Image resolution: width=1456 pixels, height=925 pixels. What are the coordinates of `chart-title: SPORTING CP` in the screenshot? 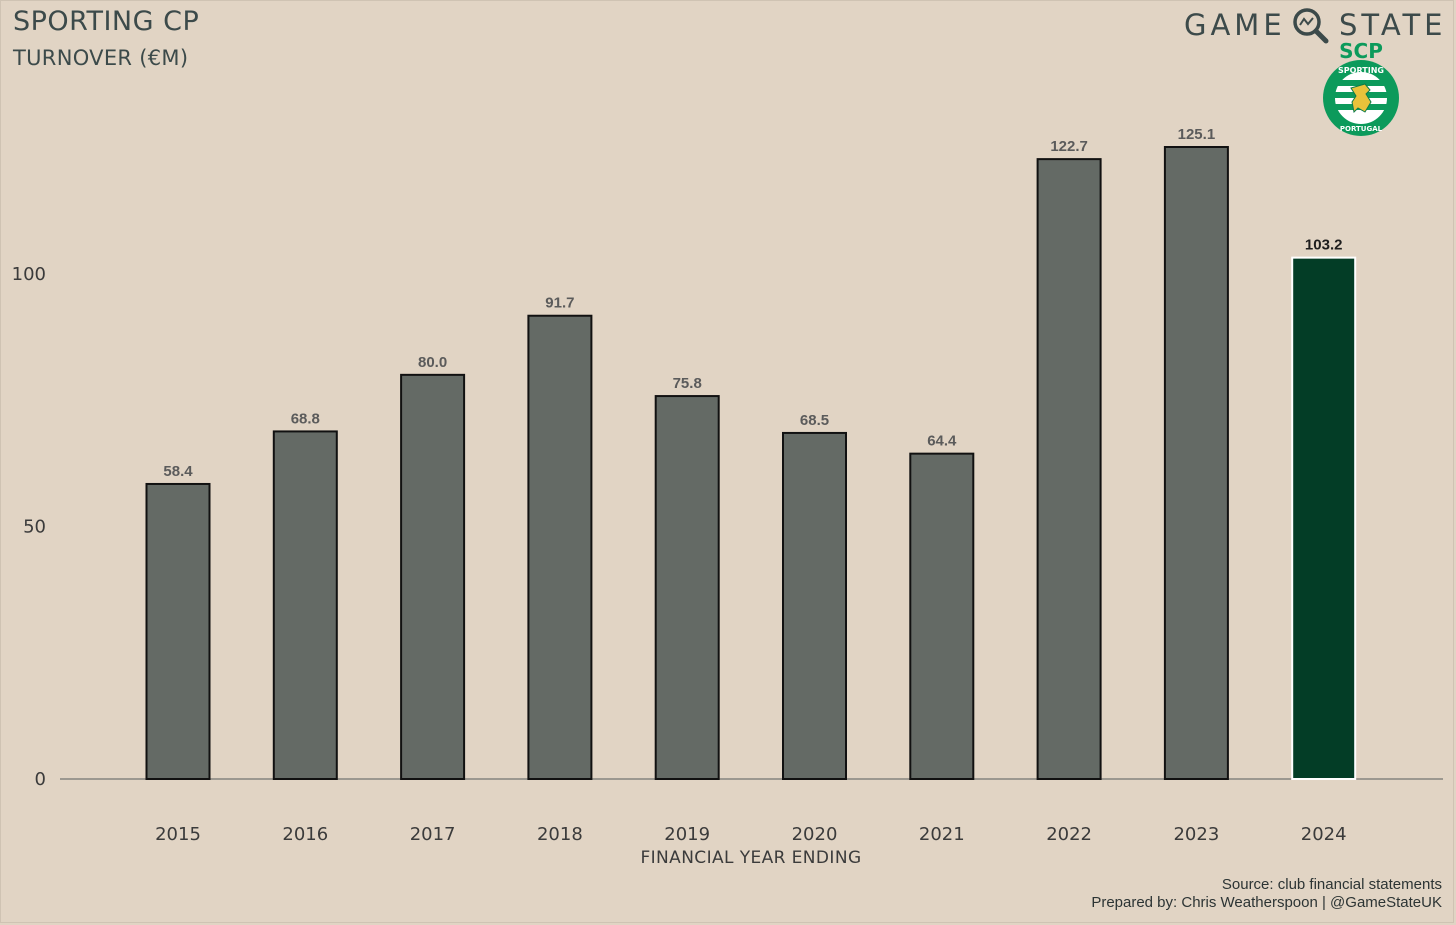 It's located at (106, 21).